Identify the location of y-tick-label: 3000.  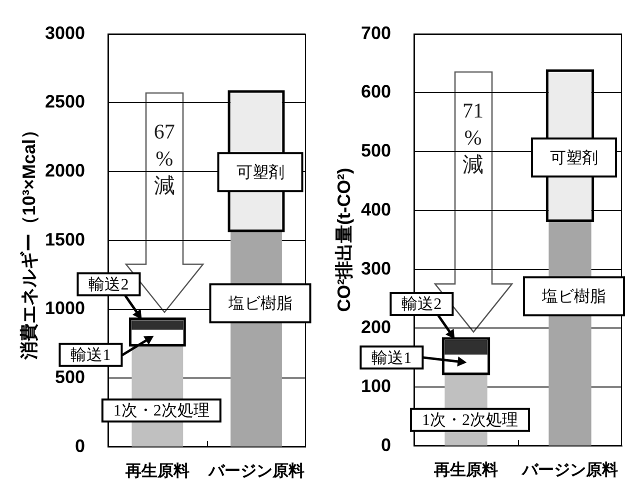
(64, 32).